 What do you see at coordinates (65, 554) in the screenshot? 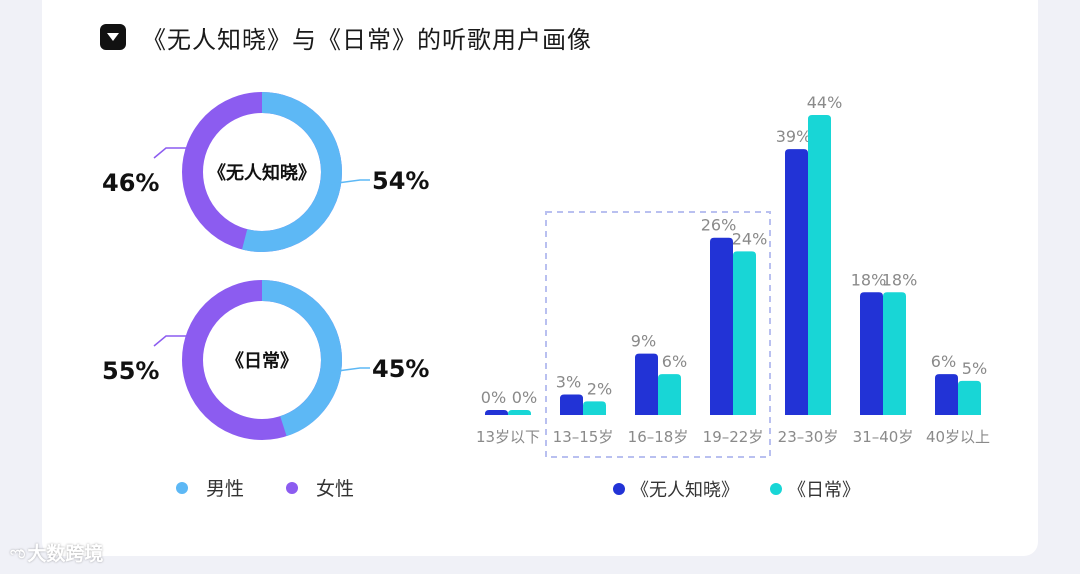
I see `watermark-text: 大数跨境` at bounding box center [65, 554].